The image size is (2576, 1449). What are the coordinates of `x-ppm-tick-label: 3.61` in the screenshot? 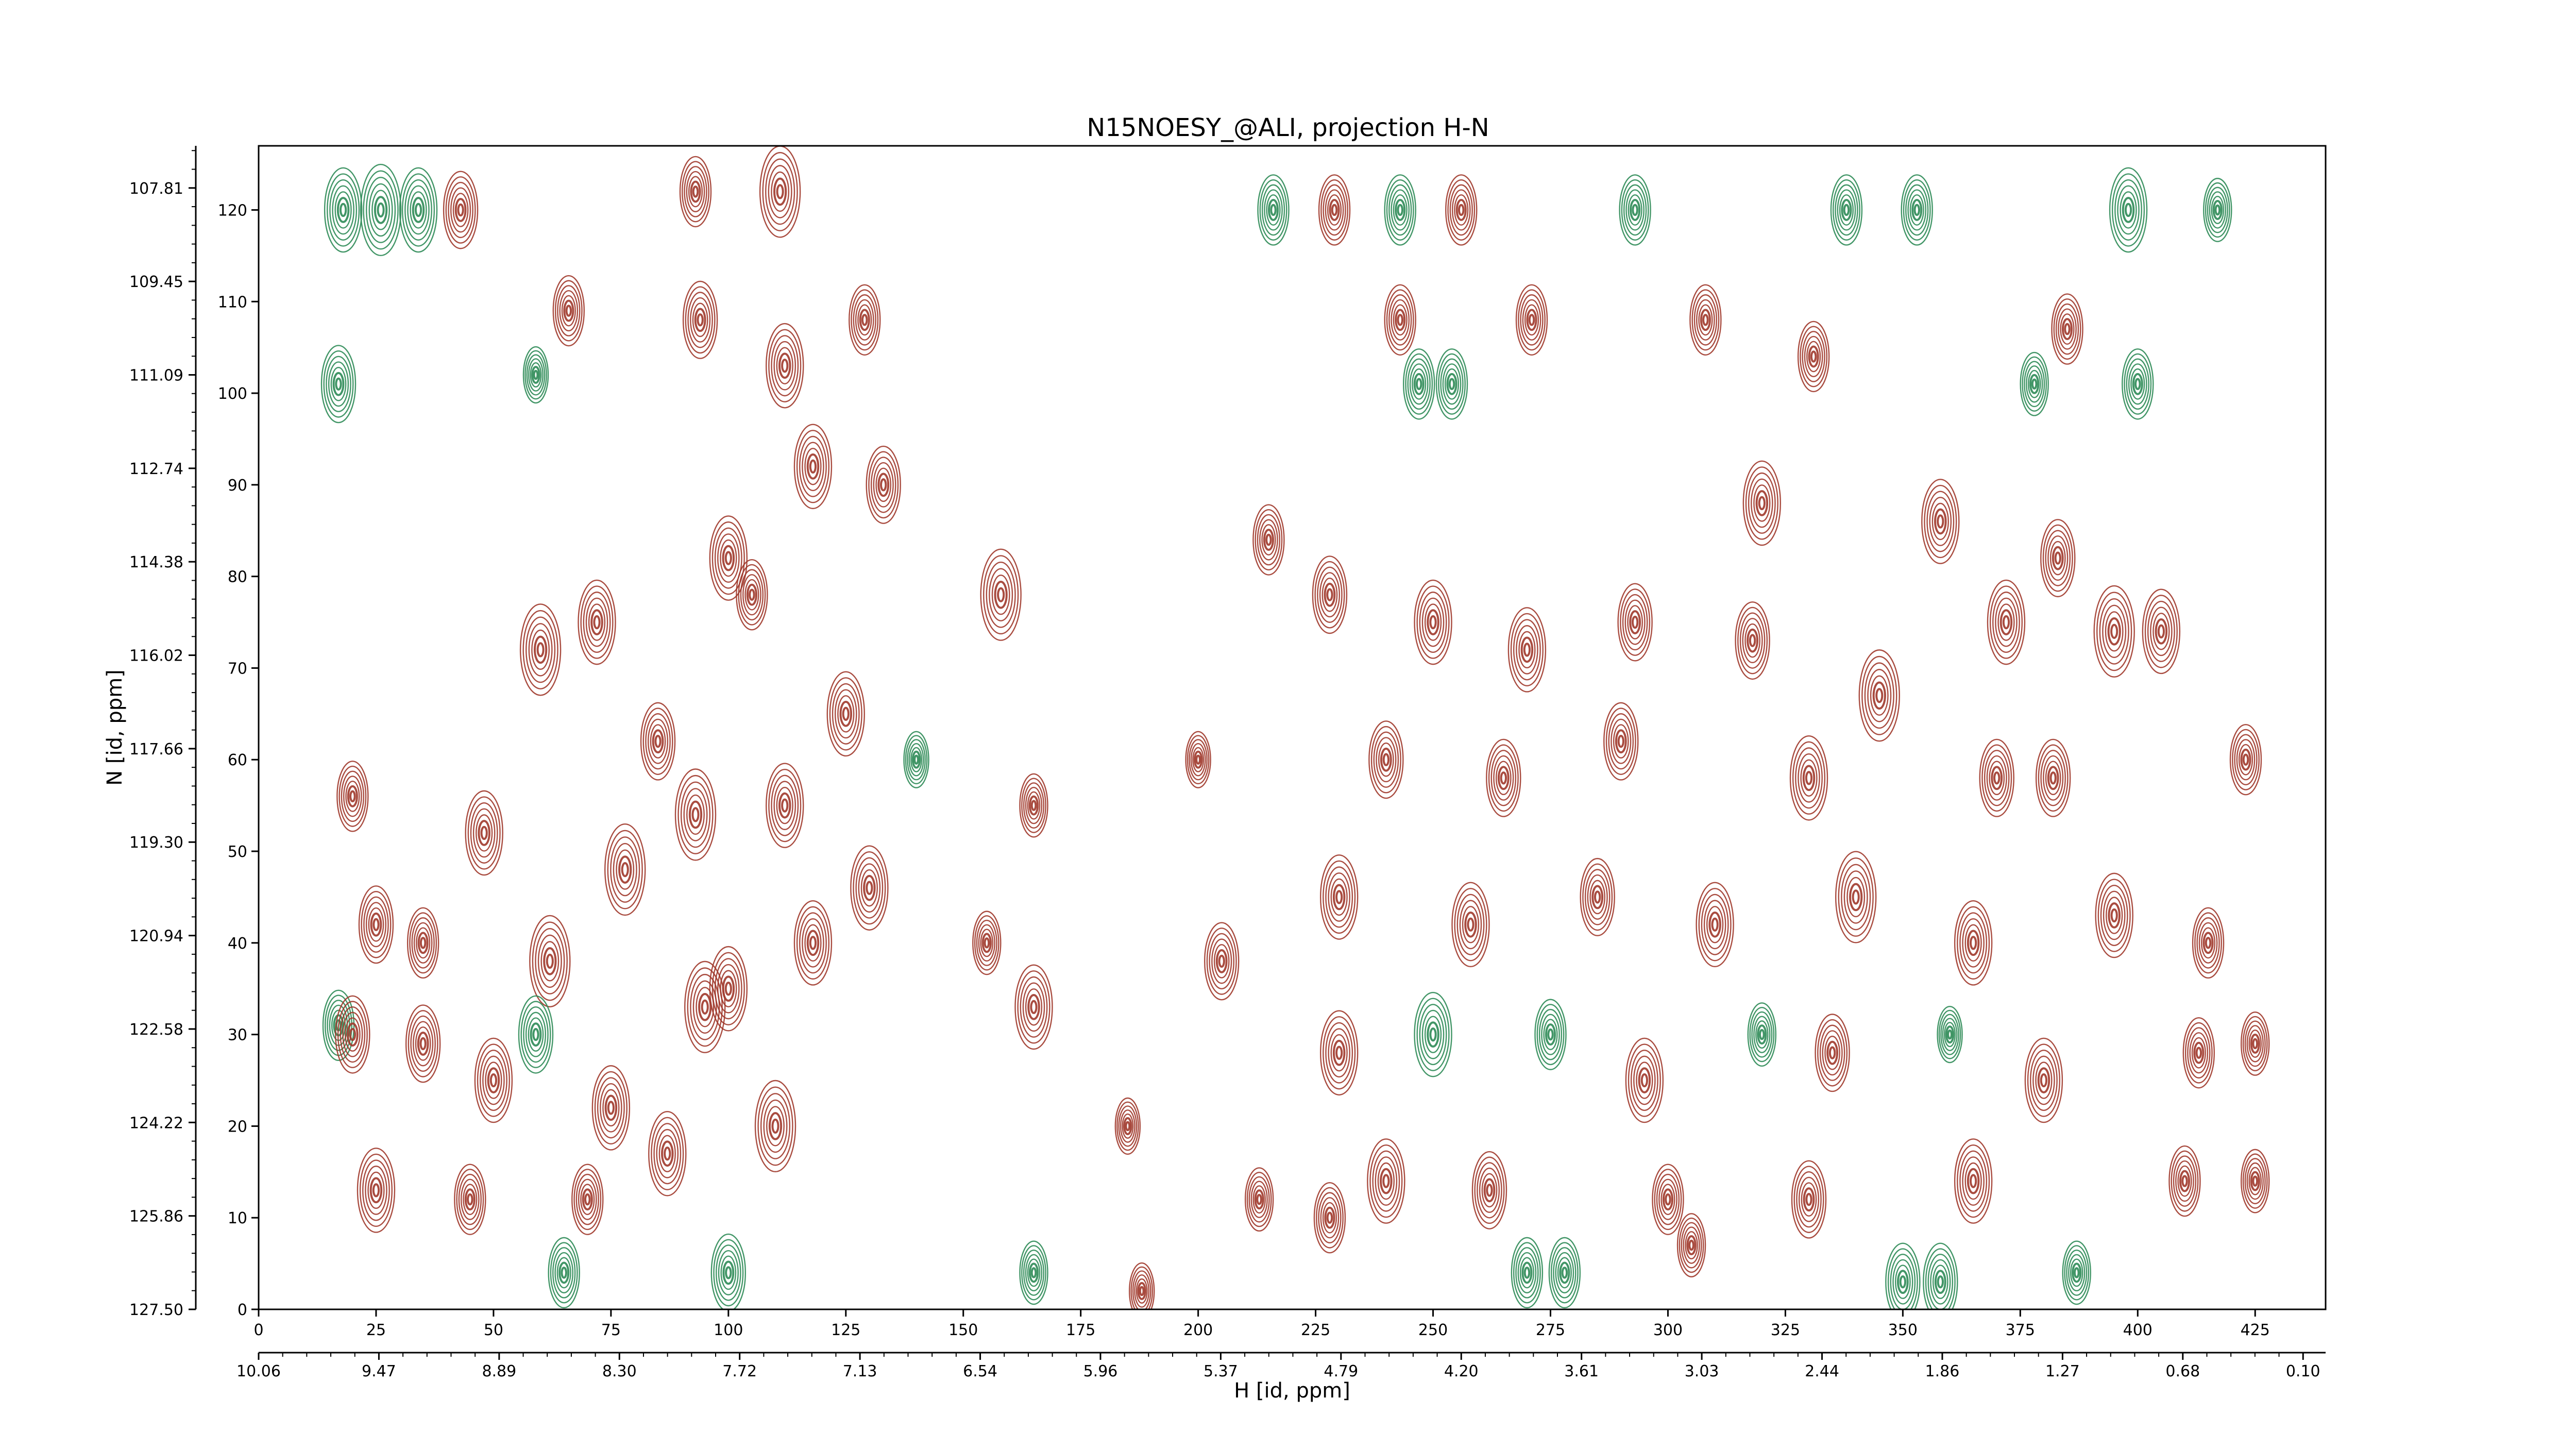 It's located at (1581, 1371).